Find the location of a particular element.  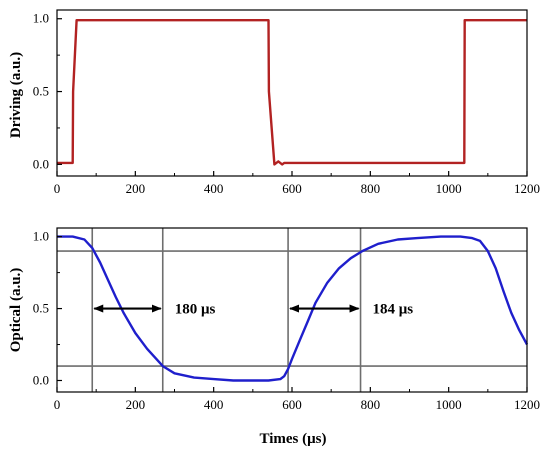

duration-label-0: 180 μs is located at coordinates (195, 310).